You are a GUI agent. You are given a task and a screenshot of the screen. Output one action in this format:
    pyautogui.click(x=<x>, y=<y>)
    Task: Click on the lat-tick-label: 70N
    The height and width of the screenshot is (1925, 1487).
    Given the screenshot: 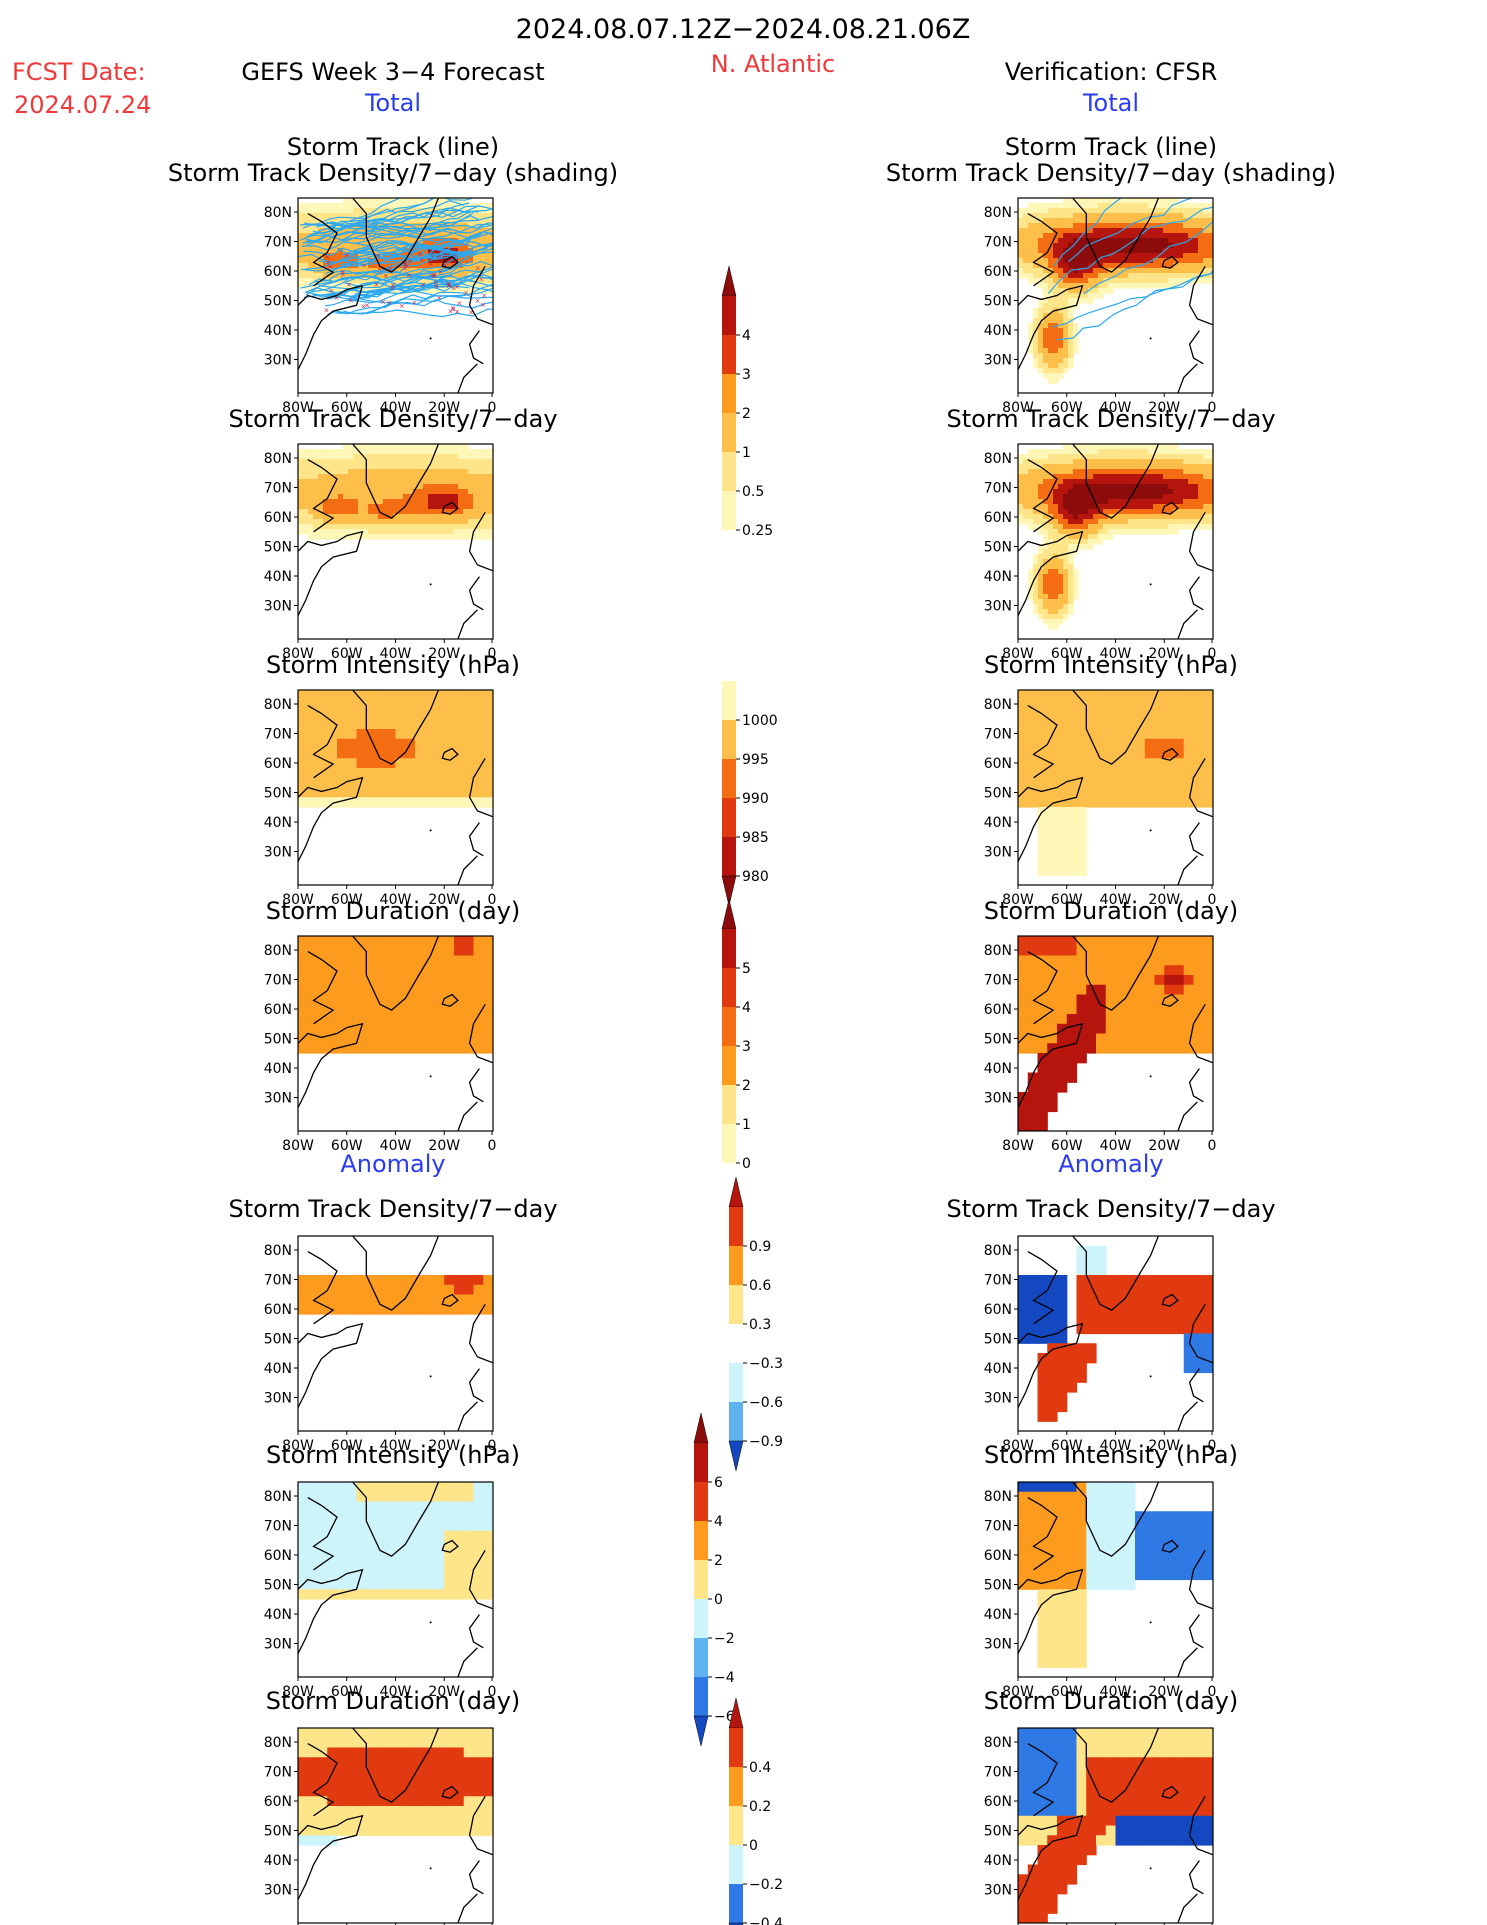 What is the action you would take?
    pyautogui.click(x=278, y=243)
    